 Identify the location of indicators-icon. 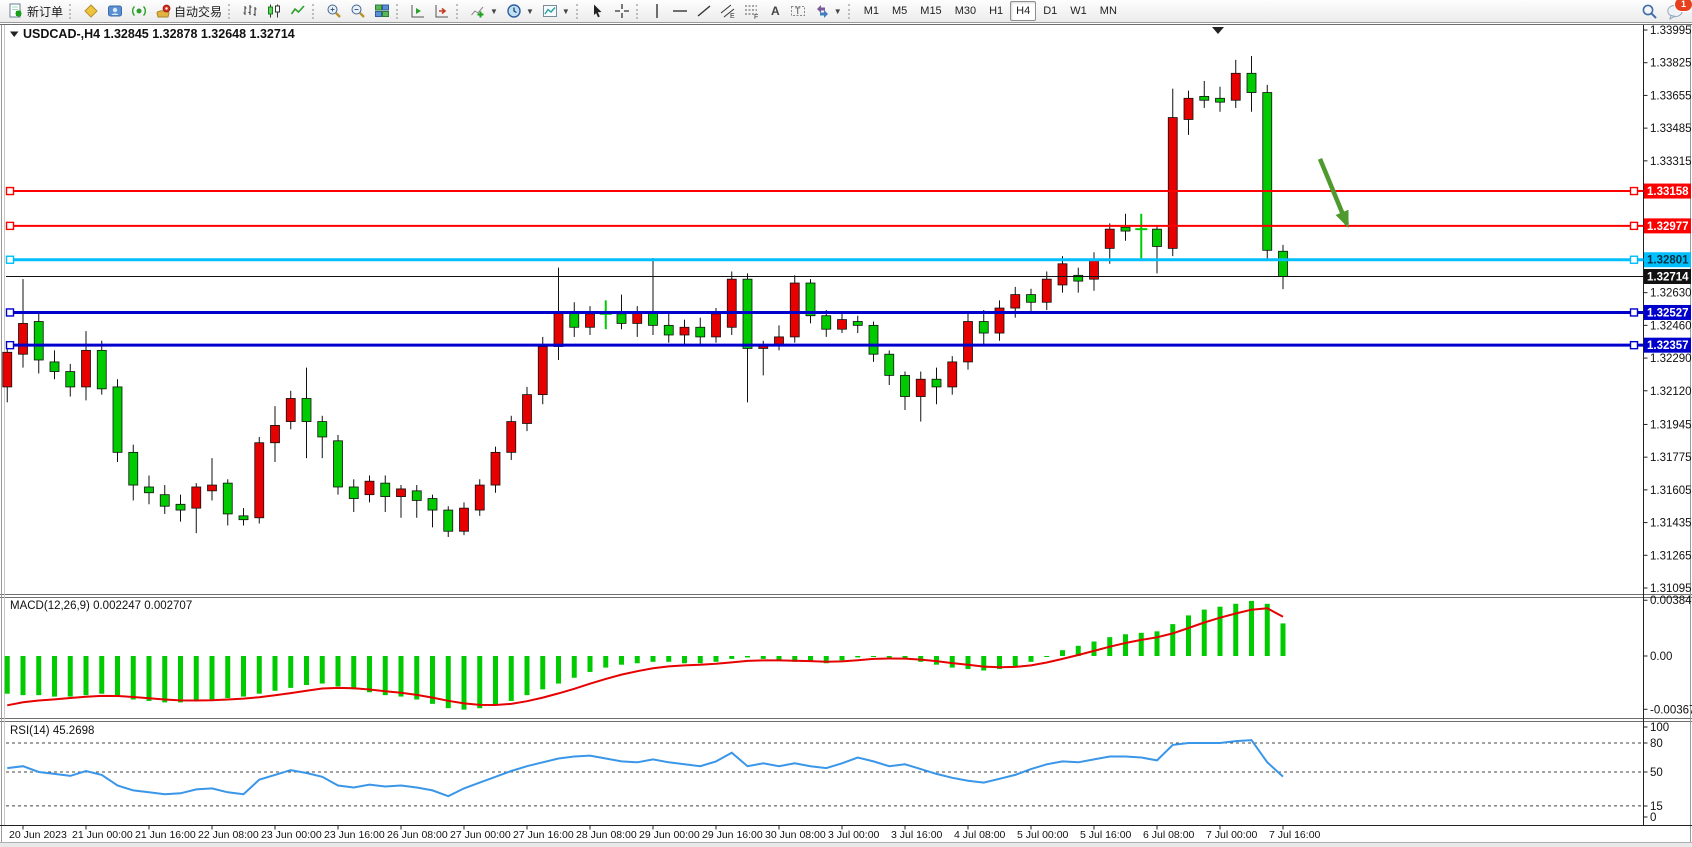
(477, 12).